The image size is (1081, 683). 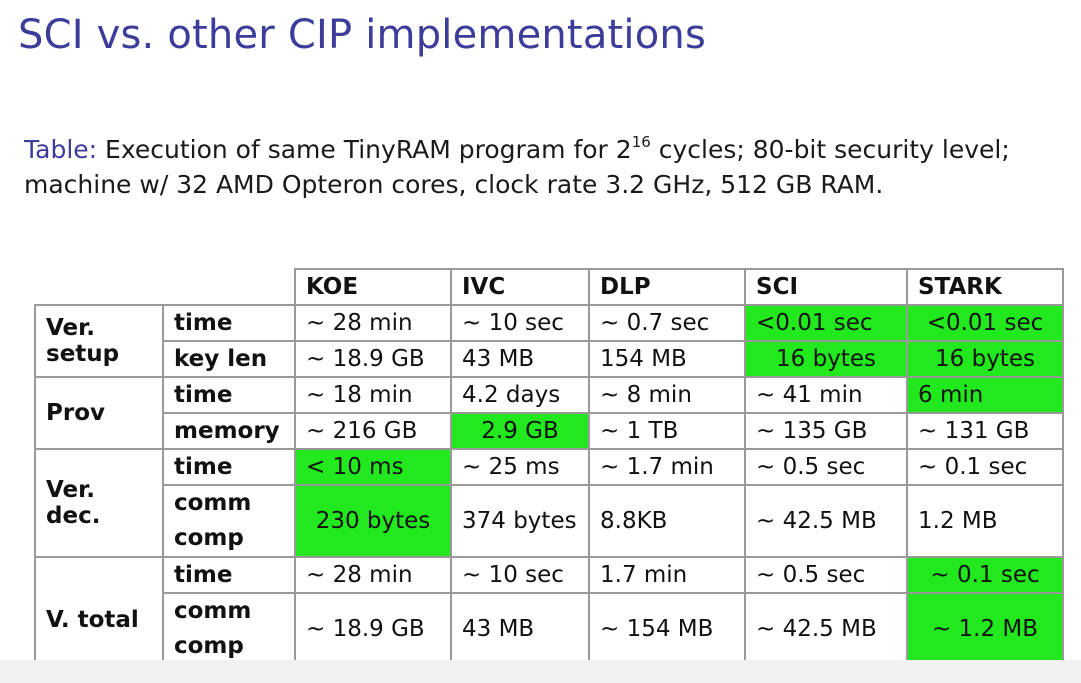 I want to click on header-row: KOE IVC DLP SCI STARK, so click(x=549, y=287).